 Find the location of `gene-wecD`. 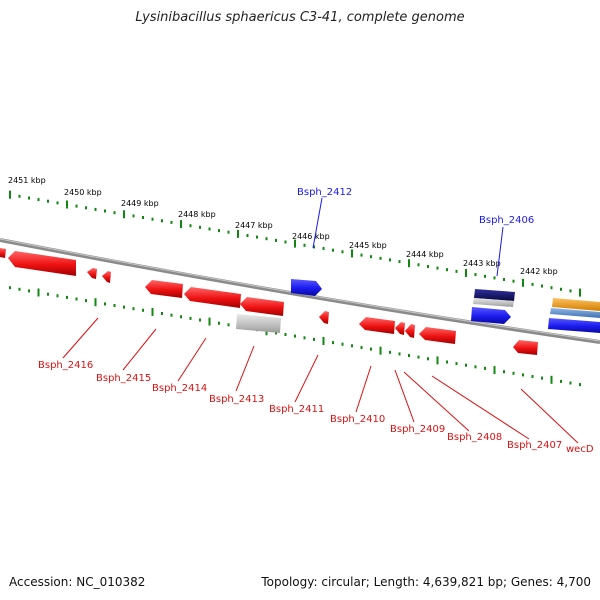

gene-wecD is located at coordinates (525, 347).